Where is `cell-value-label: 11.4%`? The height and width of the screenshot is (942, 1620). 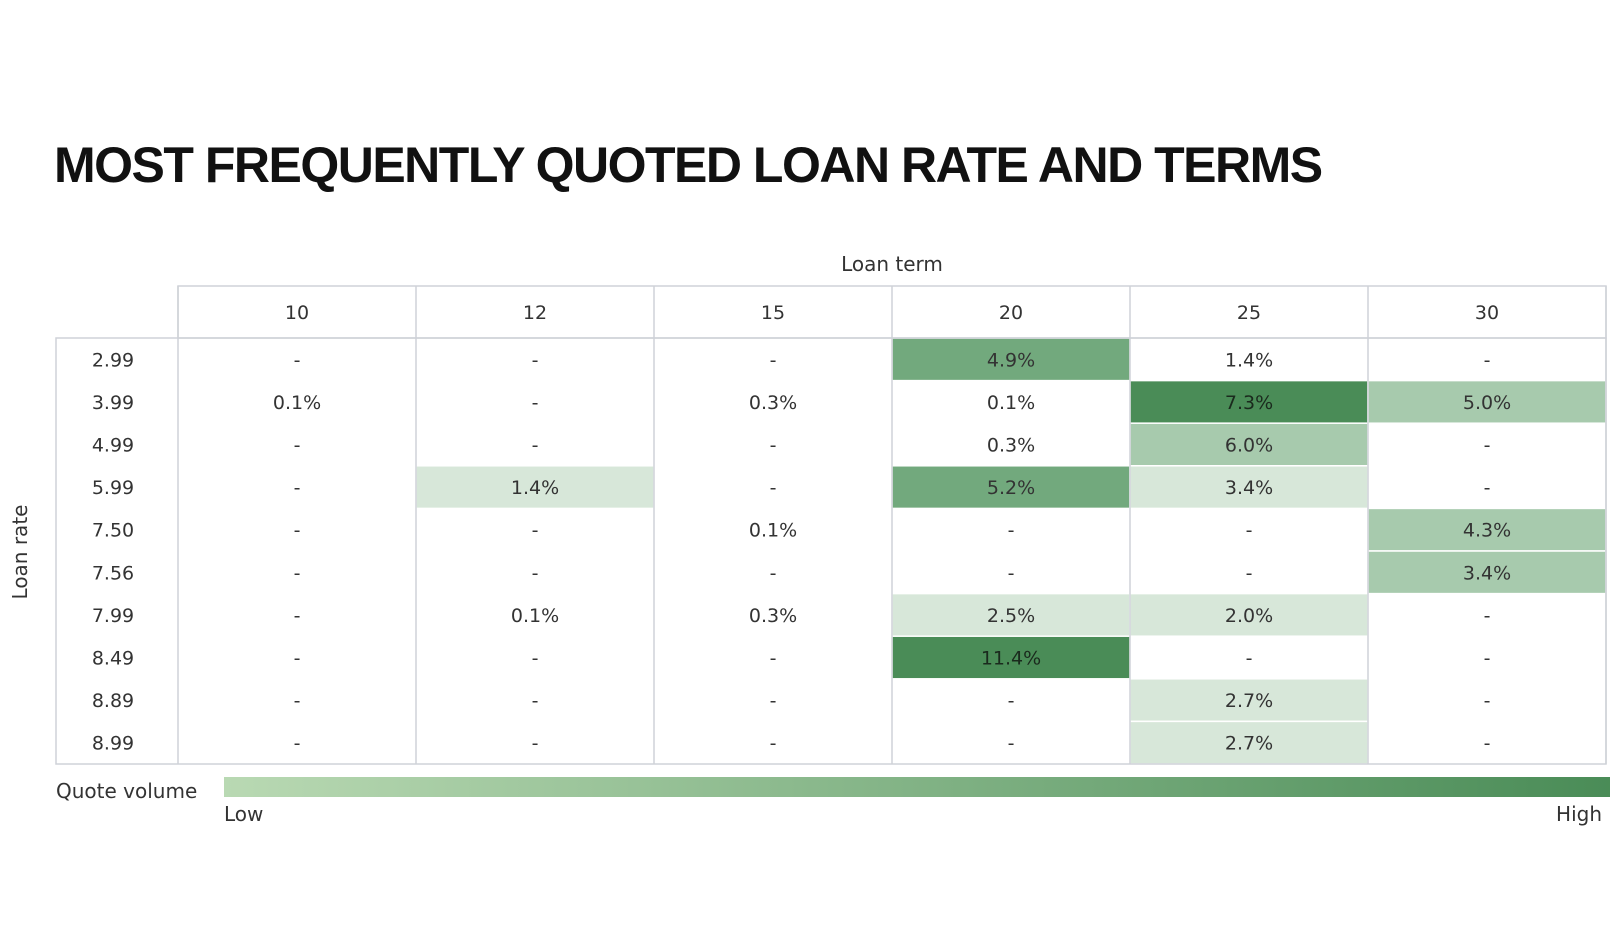
cell-value-label: 11.4% is located at coordinates (1011, 659).